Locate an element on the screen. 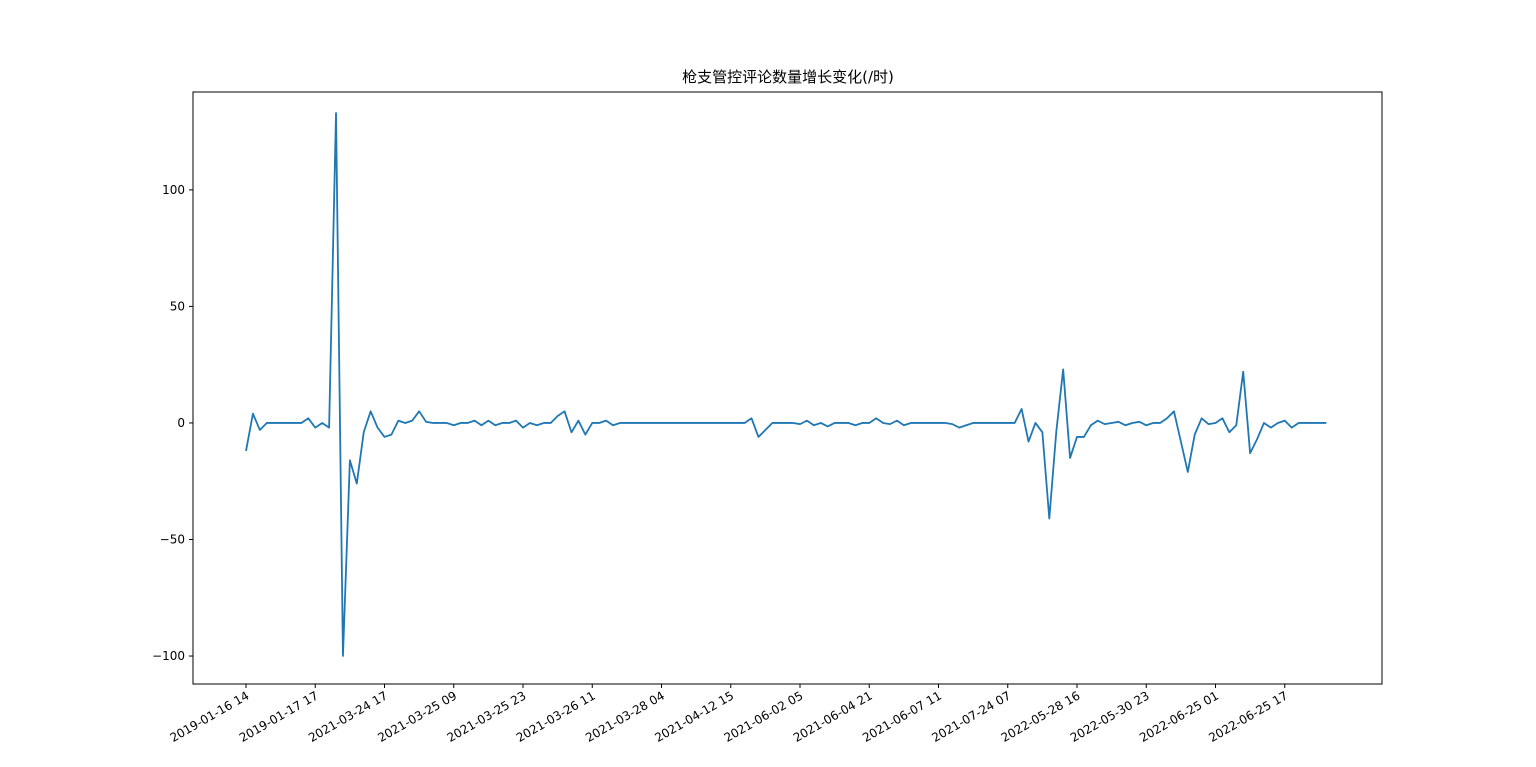  y-tick-label: 0 is located at coordinates (181, 423).